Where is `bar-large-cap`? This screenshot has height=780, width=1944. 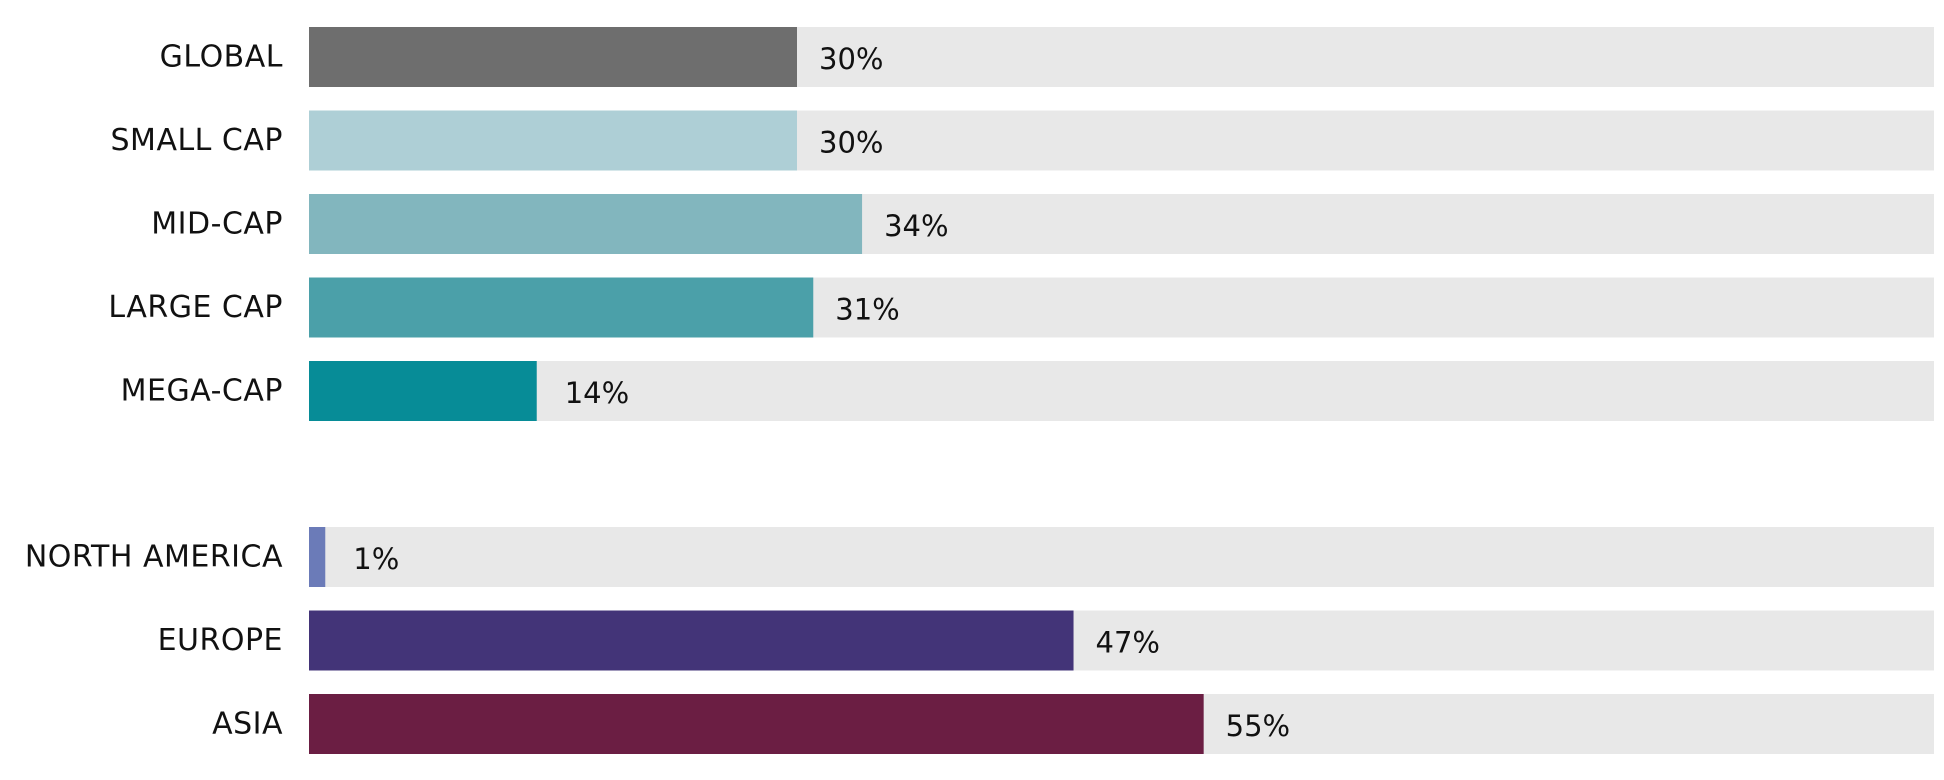 bar-large-cap is located at coordinates (561, 307).